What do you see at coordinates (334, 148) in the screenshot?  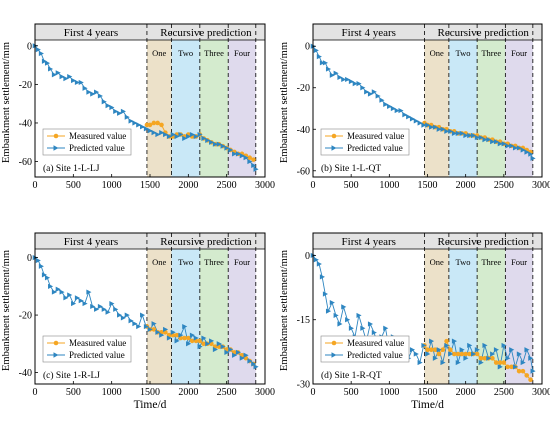 I see `legend-swatch-predicted` at bounding box center [334, 148].